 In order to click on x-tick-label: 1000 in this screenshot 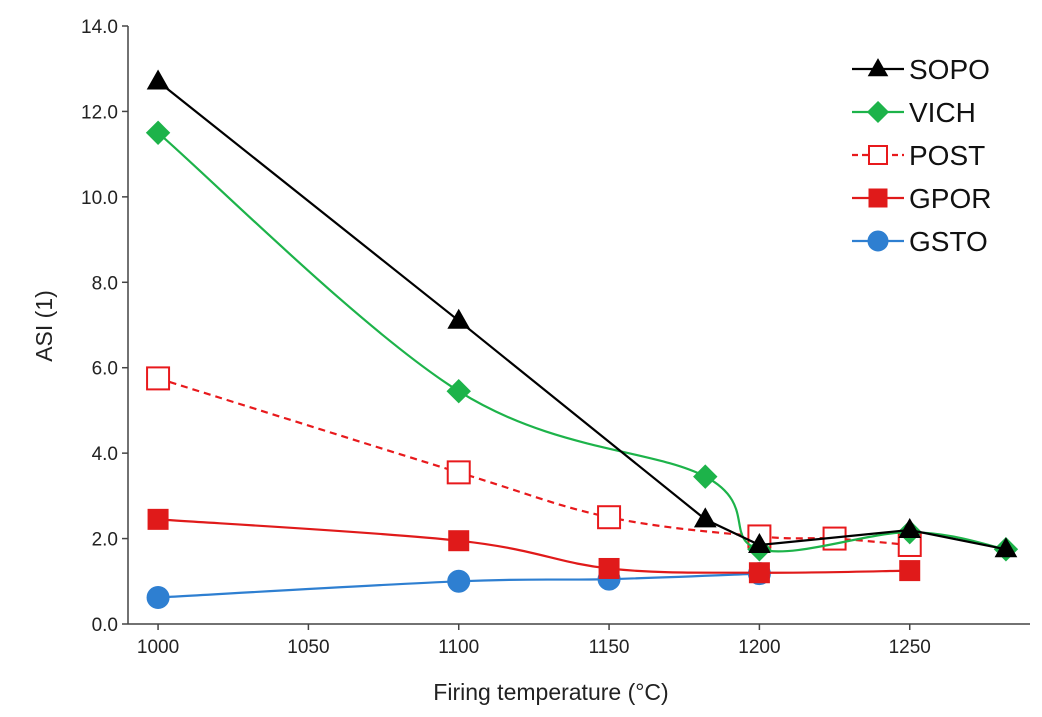, I will do `click(158, 647)`.